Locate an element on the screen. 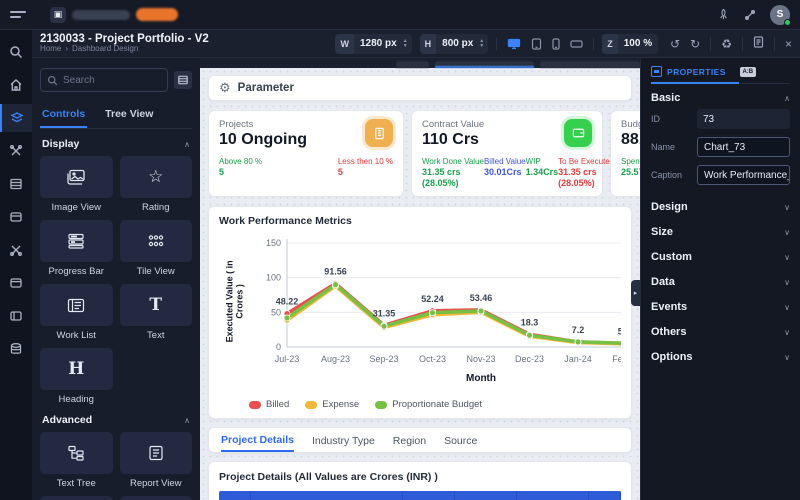 This screenshot has width=800, height=500. height-stepper: H 800 px ▲ ▼ is located at coordinates (454, 43).